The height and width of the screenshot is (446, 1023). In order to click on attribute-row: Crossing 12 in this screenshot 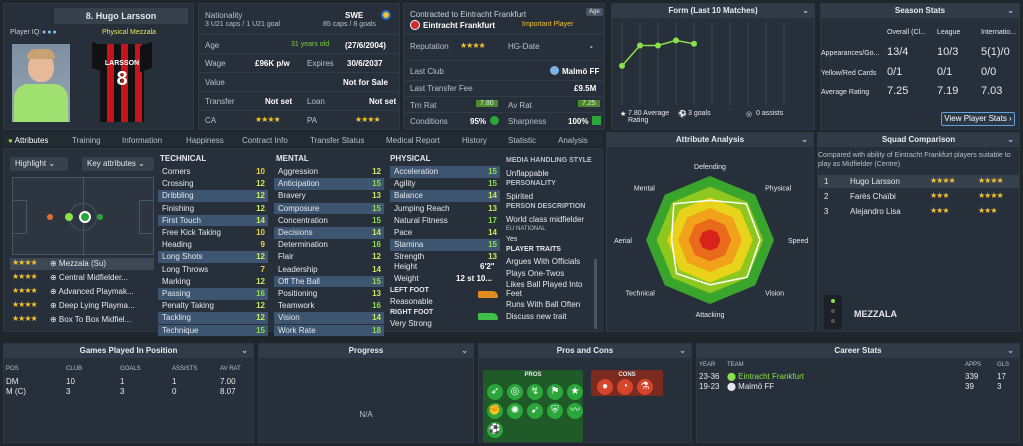, I will do `click(213, 184)`.